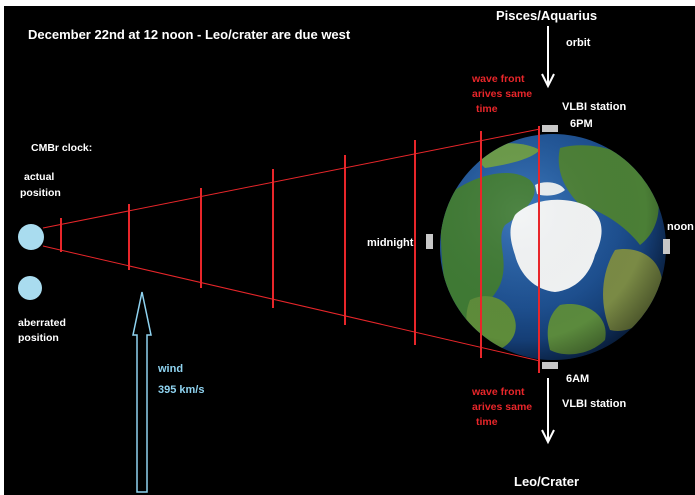 This screenshot has height=495, width=695. I want to click on aberrated-position-line2: position, so click(38, 338).